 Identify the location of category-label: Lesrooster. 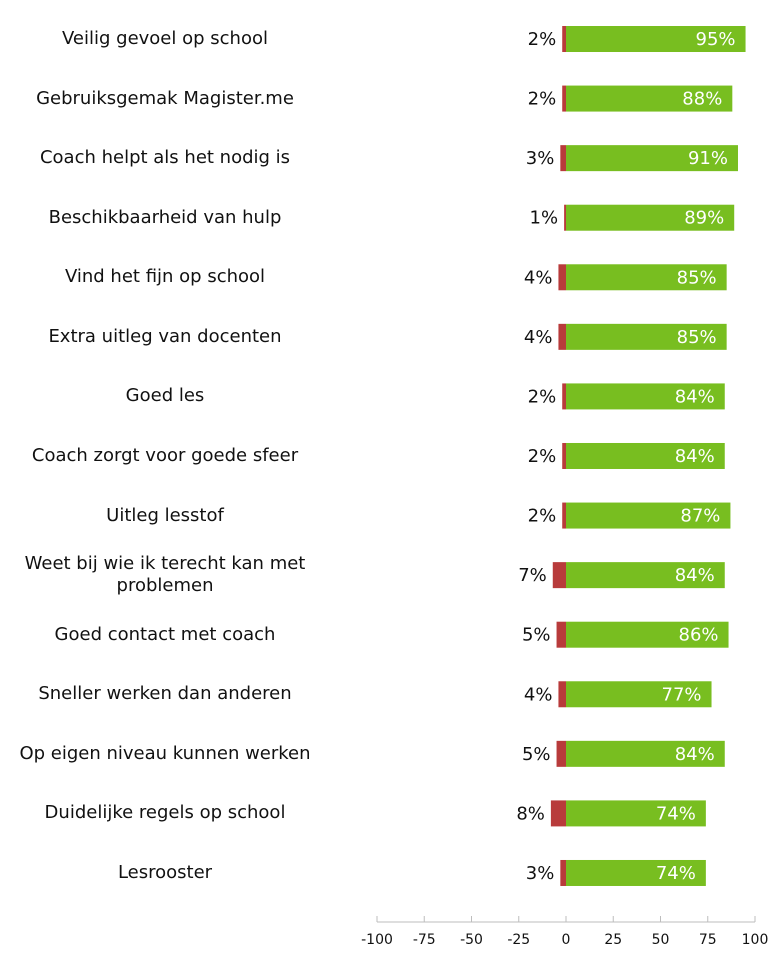
(165, 872).